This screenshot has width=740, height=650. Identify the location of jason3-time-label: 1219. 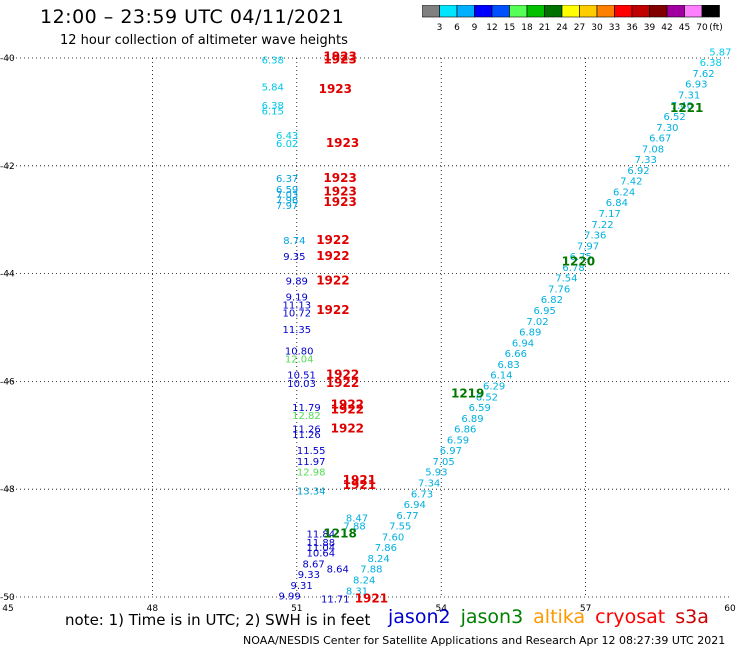
(467, 394).